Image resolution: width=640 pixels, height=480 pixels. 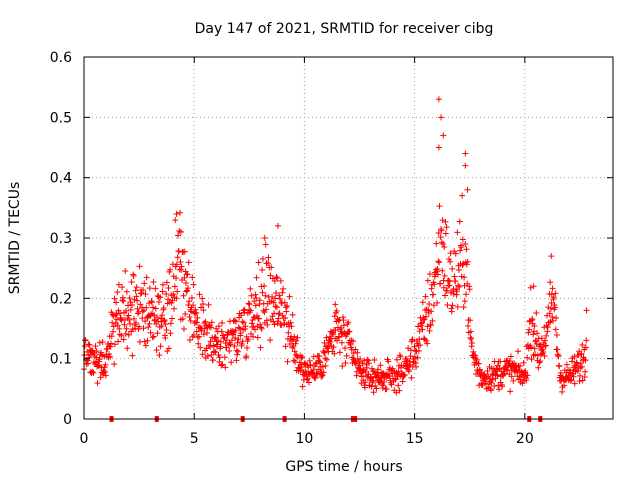 I want to click on y-tick-label: 0.2, so click(x=61, y=299).